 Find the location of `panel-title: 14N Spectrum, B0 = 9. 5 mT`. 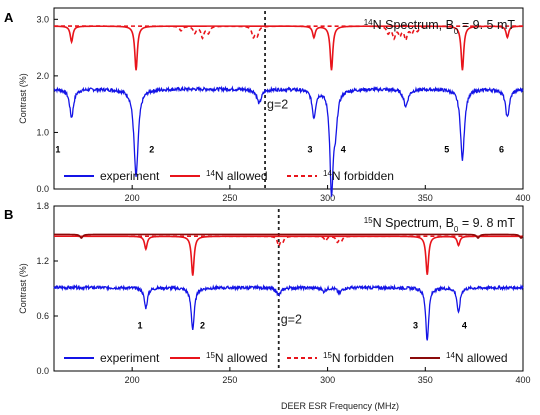

panel-title: 14N Spectrum, B0 = 9. 5 mT is located at coordinates (440, 27).